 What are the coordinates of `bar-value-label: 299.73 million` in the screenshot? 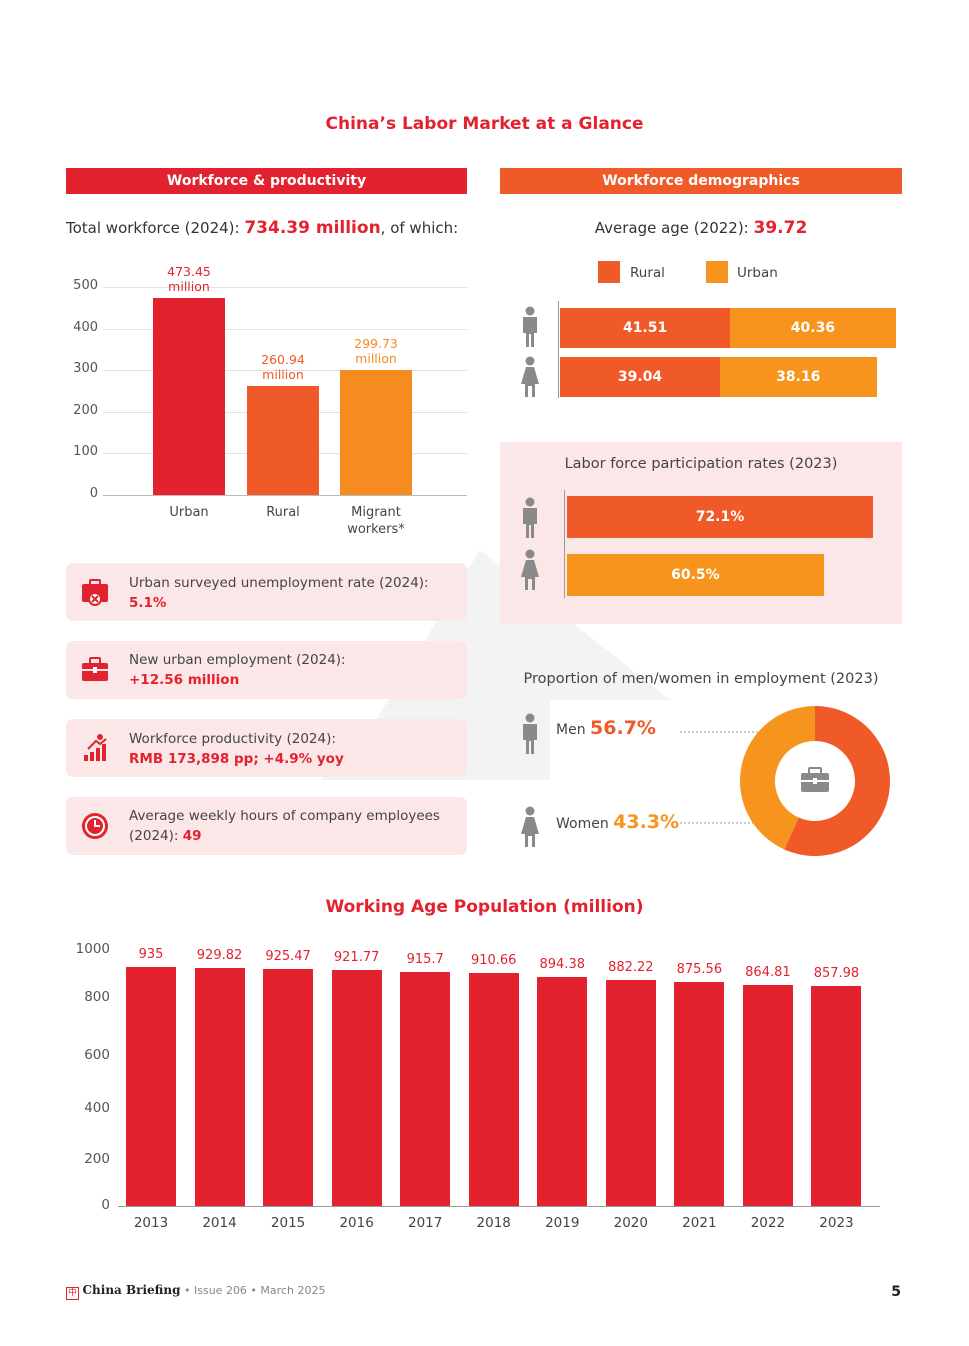 It's located at (376, 351).